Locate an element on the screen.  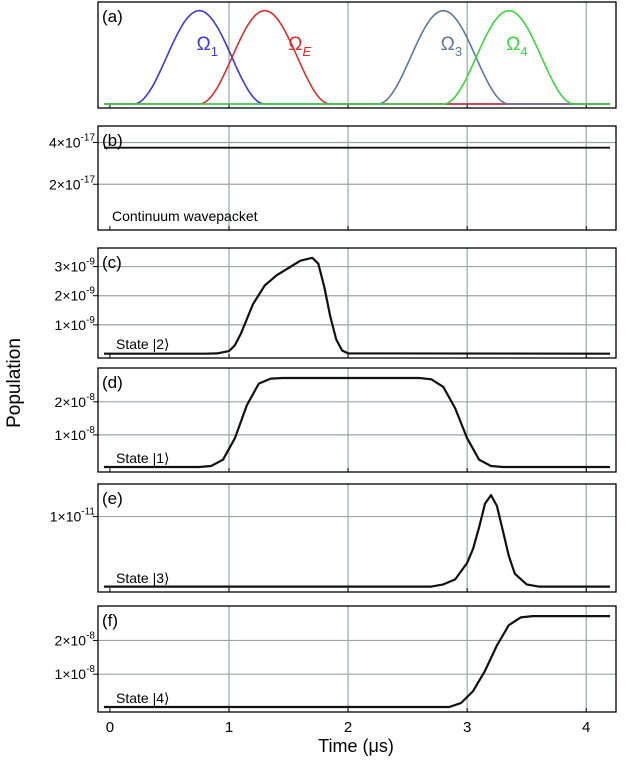
x-tick-labels: 0 1 2 3 4 is located at coordinates (348, 727).